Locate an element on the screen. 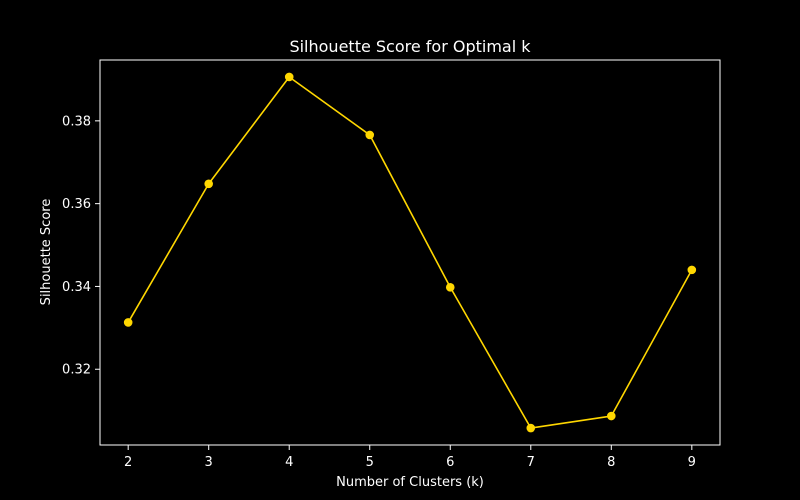 The height and width of the screenshot is (500, 800). y-tick-label: 0.36 is located at coordinates (76, 204).